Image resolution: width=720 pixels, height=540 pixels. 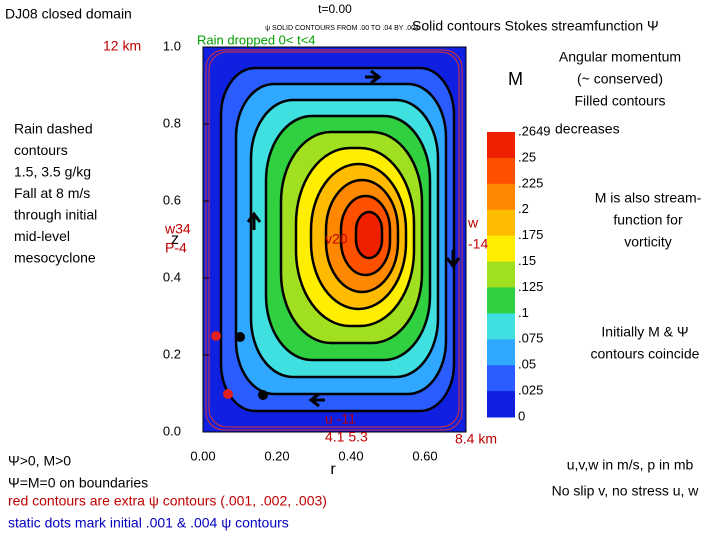 I want to click on contour, so click(x=369, y=235).